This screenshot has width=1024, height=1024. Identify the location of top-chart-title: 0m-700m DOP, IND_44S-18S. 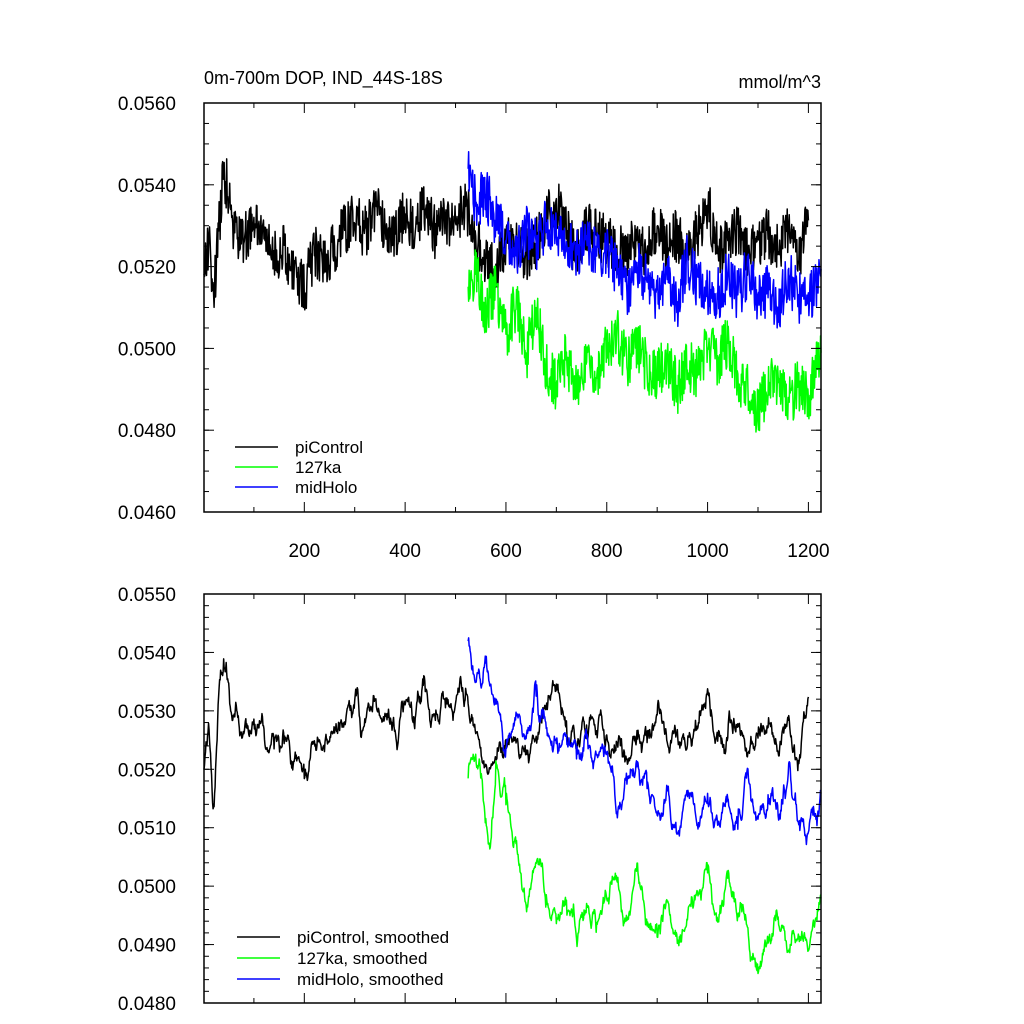
(323, 78).